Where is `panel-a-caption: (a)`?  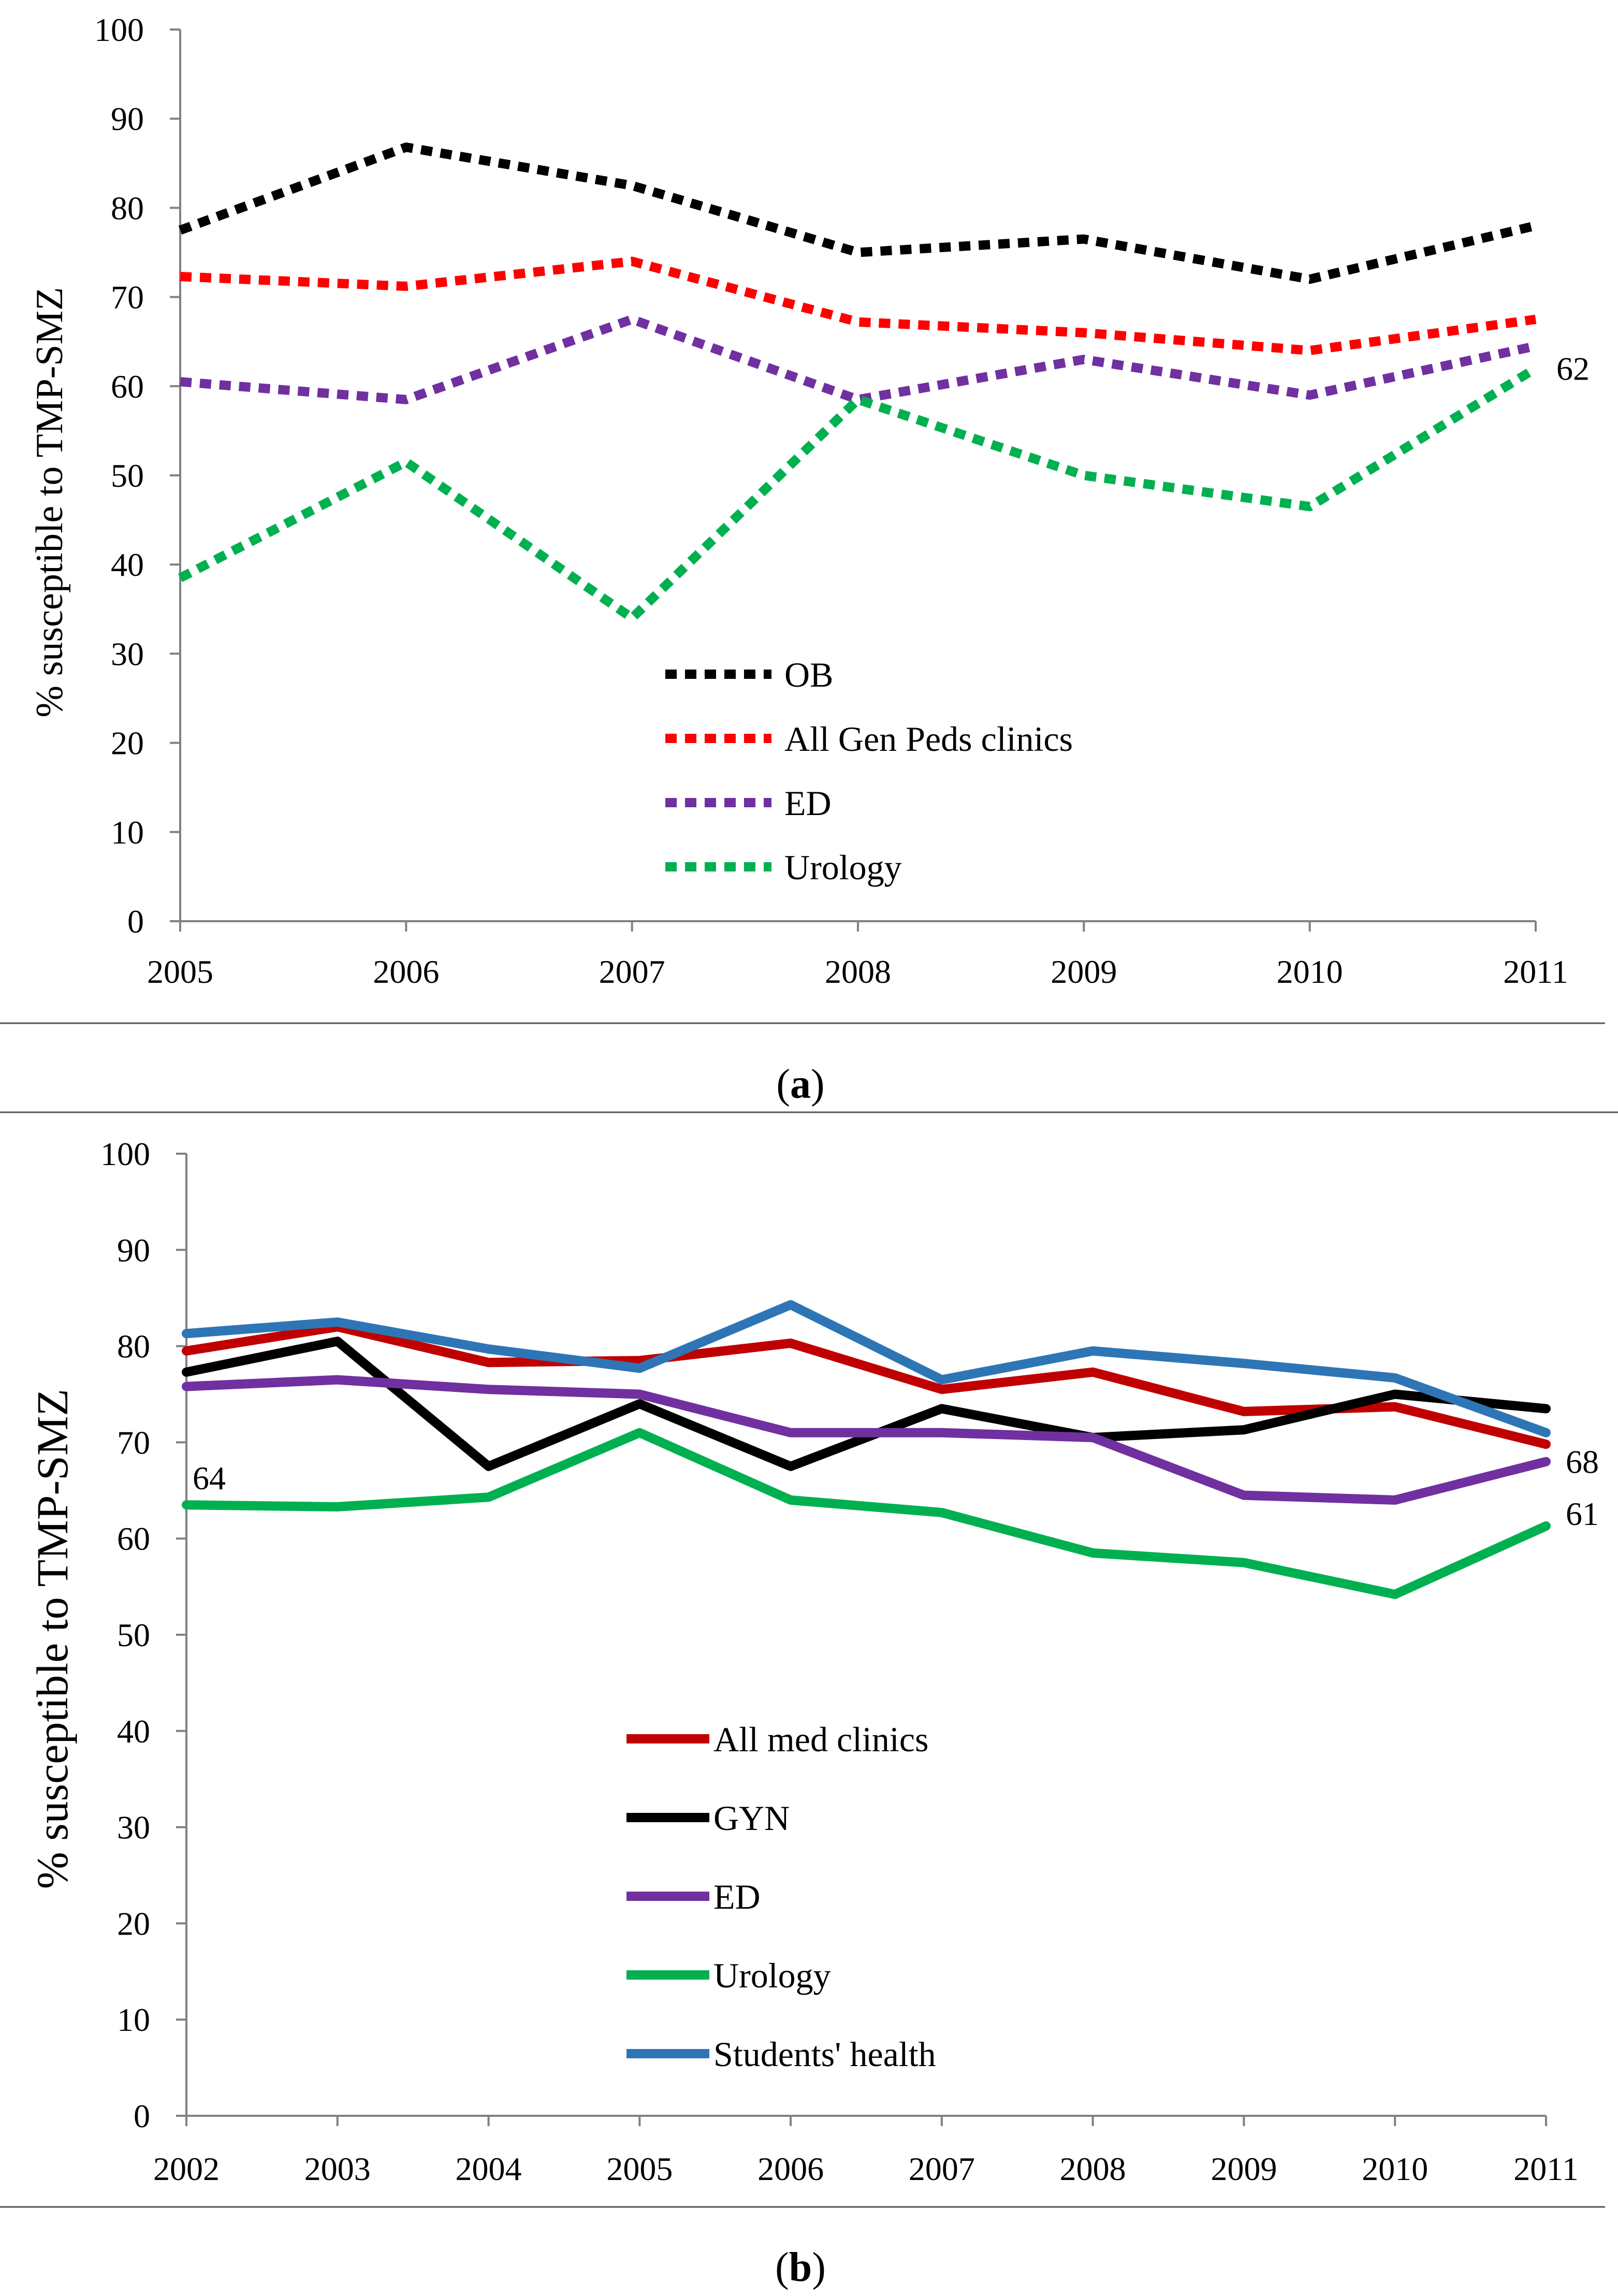 panel-a-caption: (a) is located at coordinates (800, 1084).